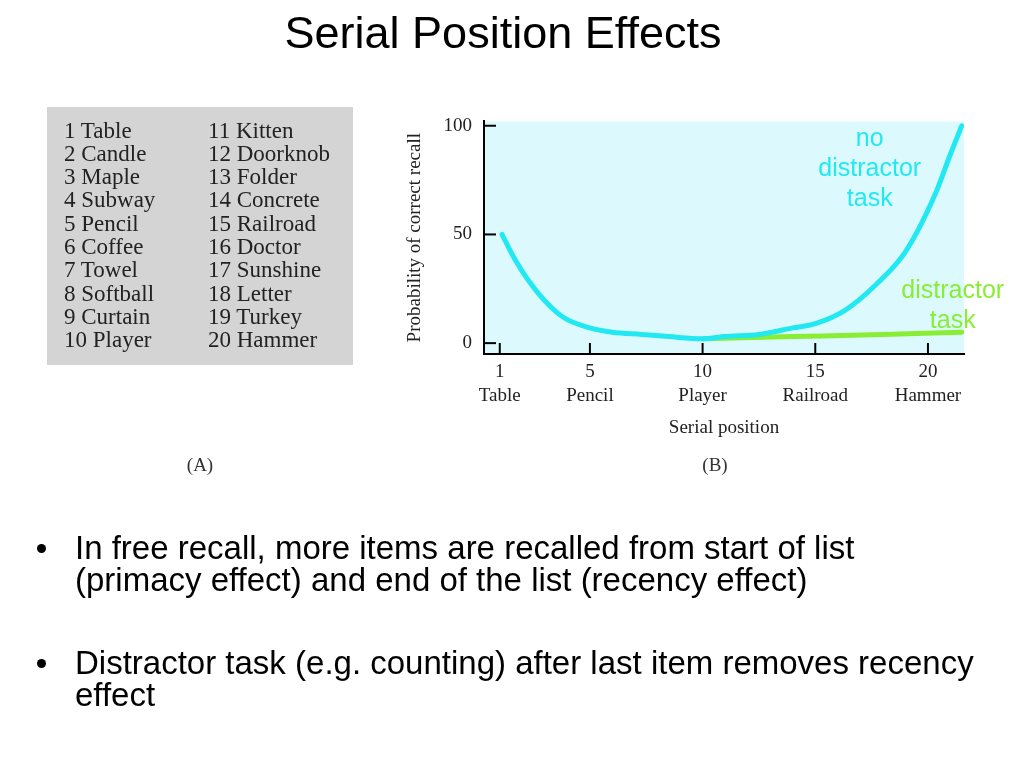 The image size is (1024, 768). What do you see at coordinates (503, 33) in the screenshot?
I see `chart-title: Serial Position Effects` at bounding box center [503, 33].